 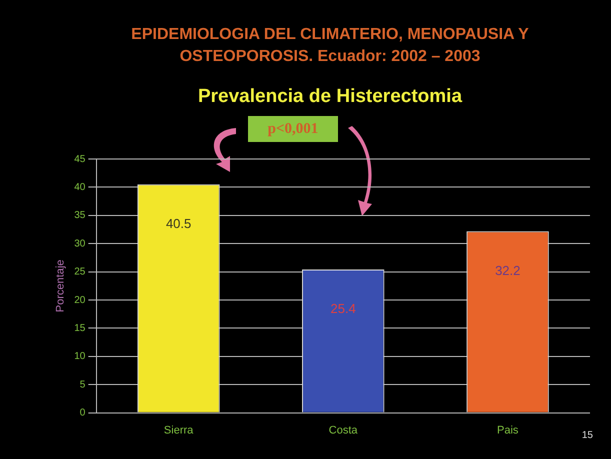 What do you see at coordinates (508, 430) in the screenshot?
I see `x-tick-label: Pais` at bounding box center [508, 430].